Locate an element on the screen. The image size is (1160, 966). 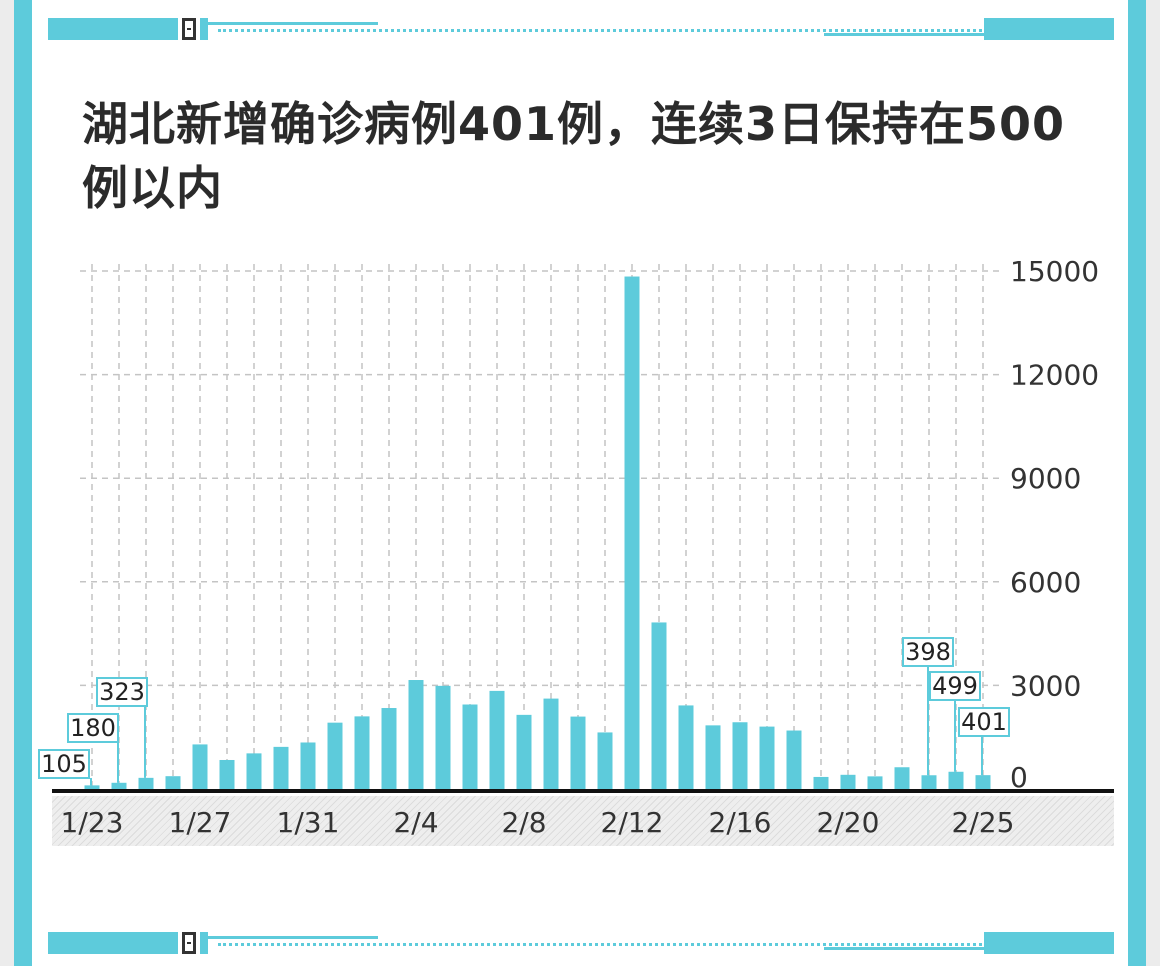
x-tick-label: 2/12 is located at coordinates (632, 822).